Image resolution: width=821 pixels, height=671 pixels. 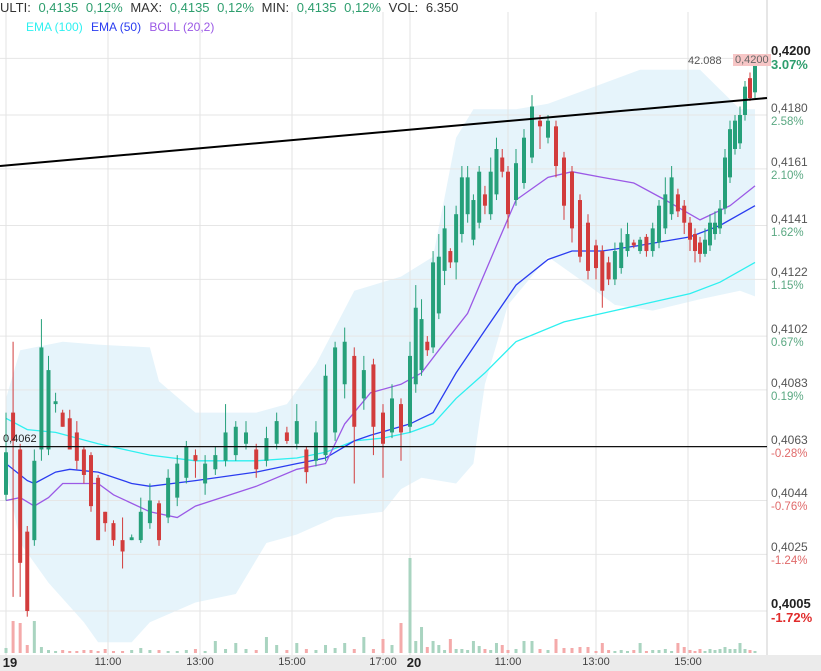 I want to click on pct-axis-label: -1.24%, so click(x=789, y=561).